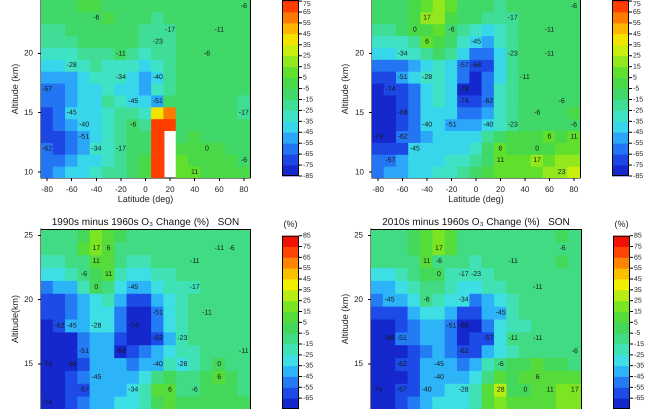  What do you see at coordinates (476, 222) in the screenshot?
I see `chart-title: 2010s minus 1960s O₃ Change (%) SON` at bounding box center [476, 222].